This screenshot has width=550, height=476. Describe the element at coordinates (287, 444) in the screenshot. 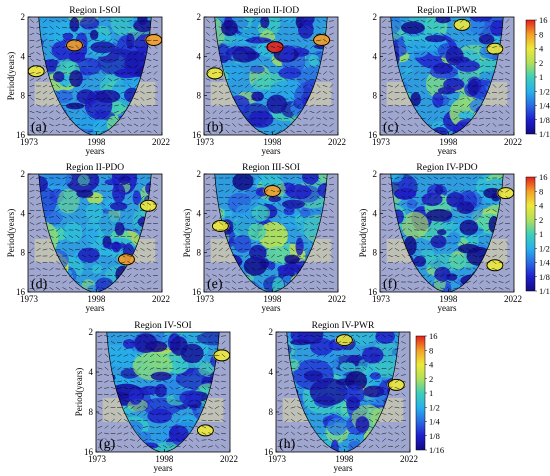

I see `panel-label: (h)` at that location.